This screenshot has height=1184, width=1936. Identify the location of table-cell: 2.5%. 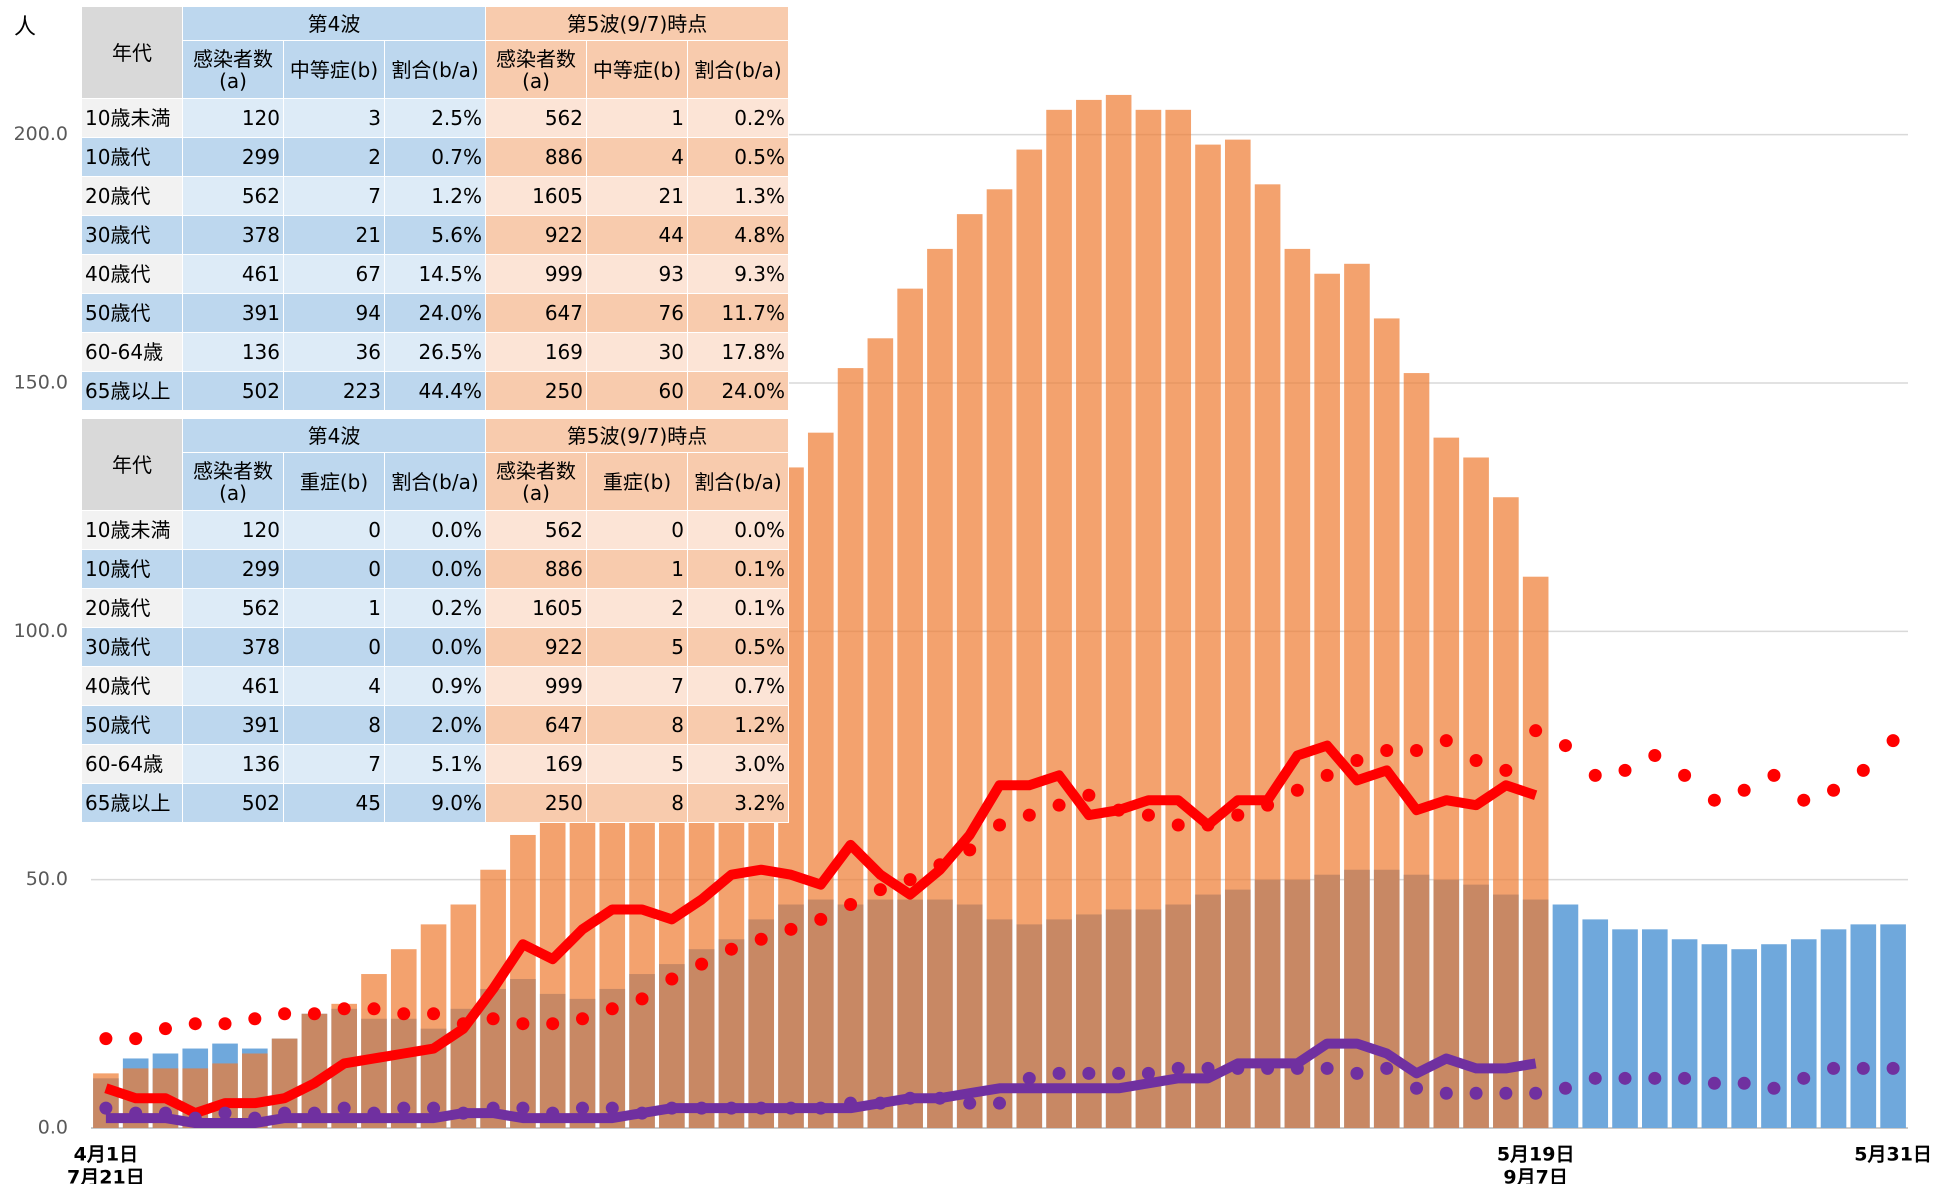
(435, 118).